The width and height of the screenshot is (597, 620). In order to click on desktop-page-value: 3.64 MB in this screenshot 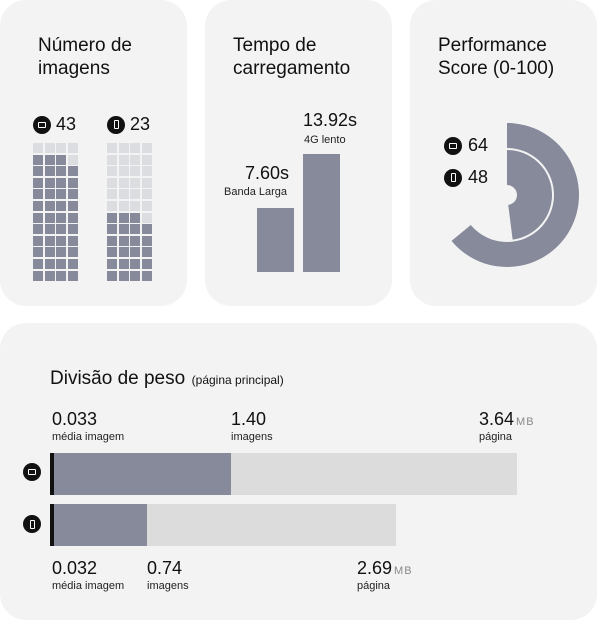, I will do `click(507, 419)`.